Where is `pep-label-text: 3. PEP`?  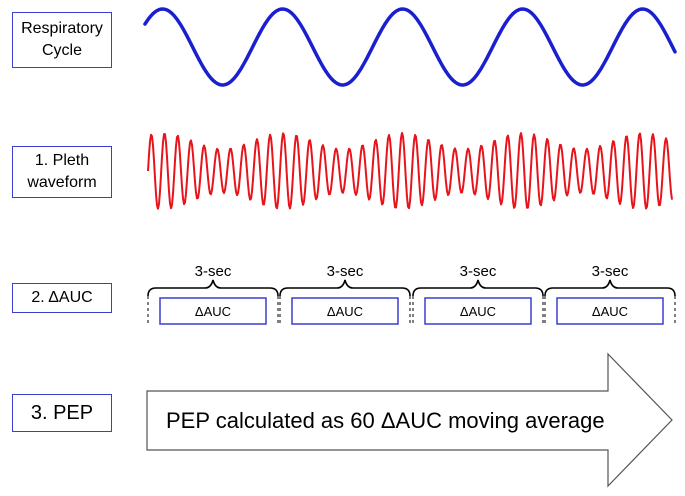
pep-label-text: 3. PEP is located at coordinates (62, 413).